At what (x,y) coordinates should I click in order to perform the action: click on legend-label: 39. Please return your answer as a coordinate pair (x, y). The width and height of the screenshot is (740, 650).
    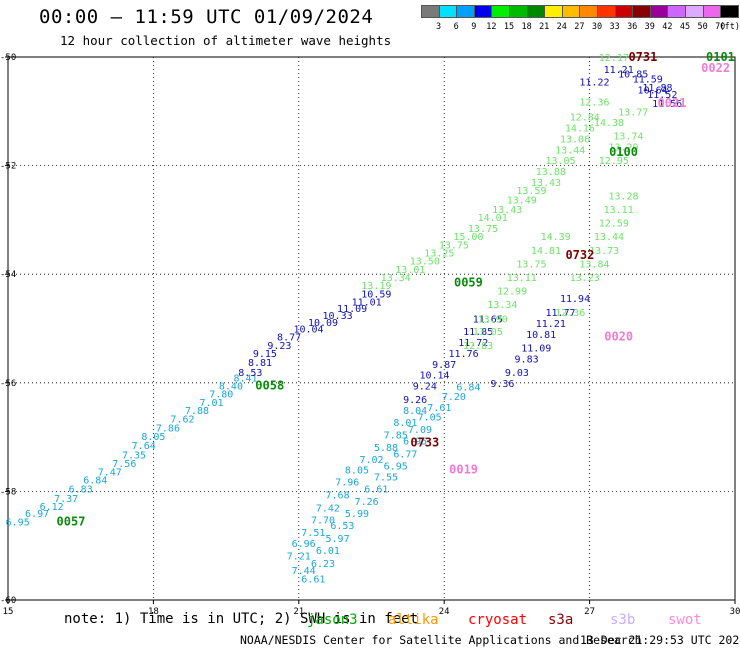
    Looking at the image, I should click on (649, 27).